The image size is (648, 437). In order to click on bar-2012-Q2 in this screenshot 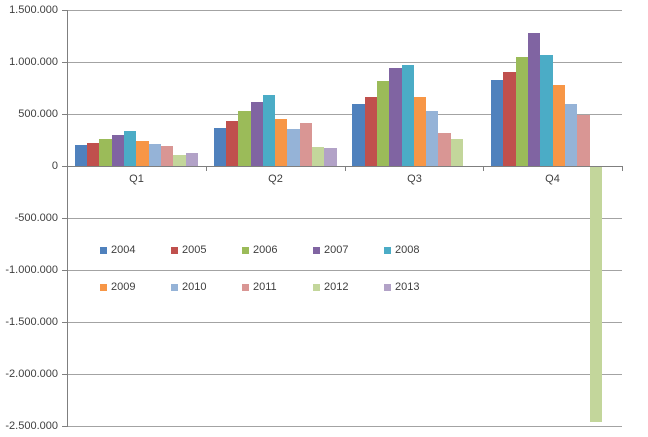, I will do `click(318, 156)`.